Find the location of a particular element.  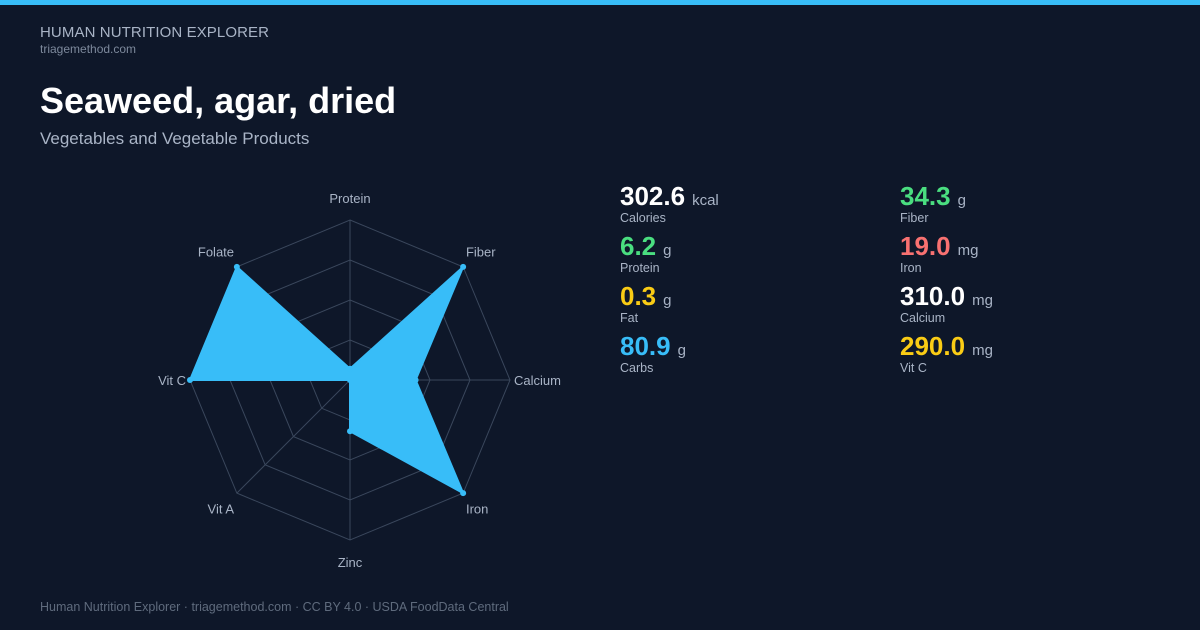

stat-fiber: 34.3 g Fiber is located at coordinates (1020, 203).